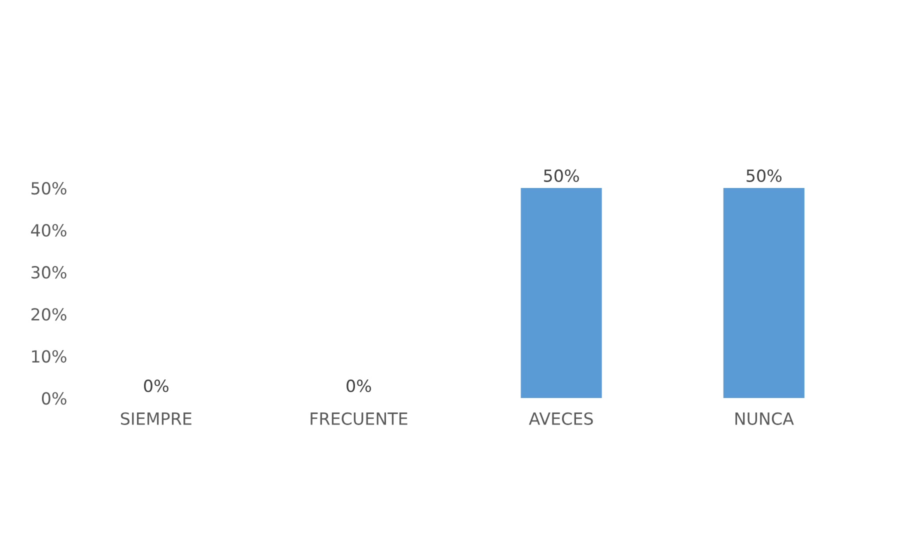 The height and width of the screenshot is (553, 902). What do you see at coordinates (49, 272) in the screenshot?
I see `y-tick-label: 30%` at bounding box center [49, 272].